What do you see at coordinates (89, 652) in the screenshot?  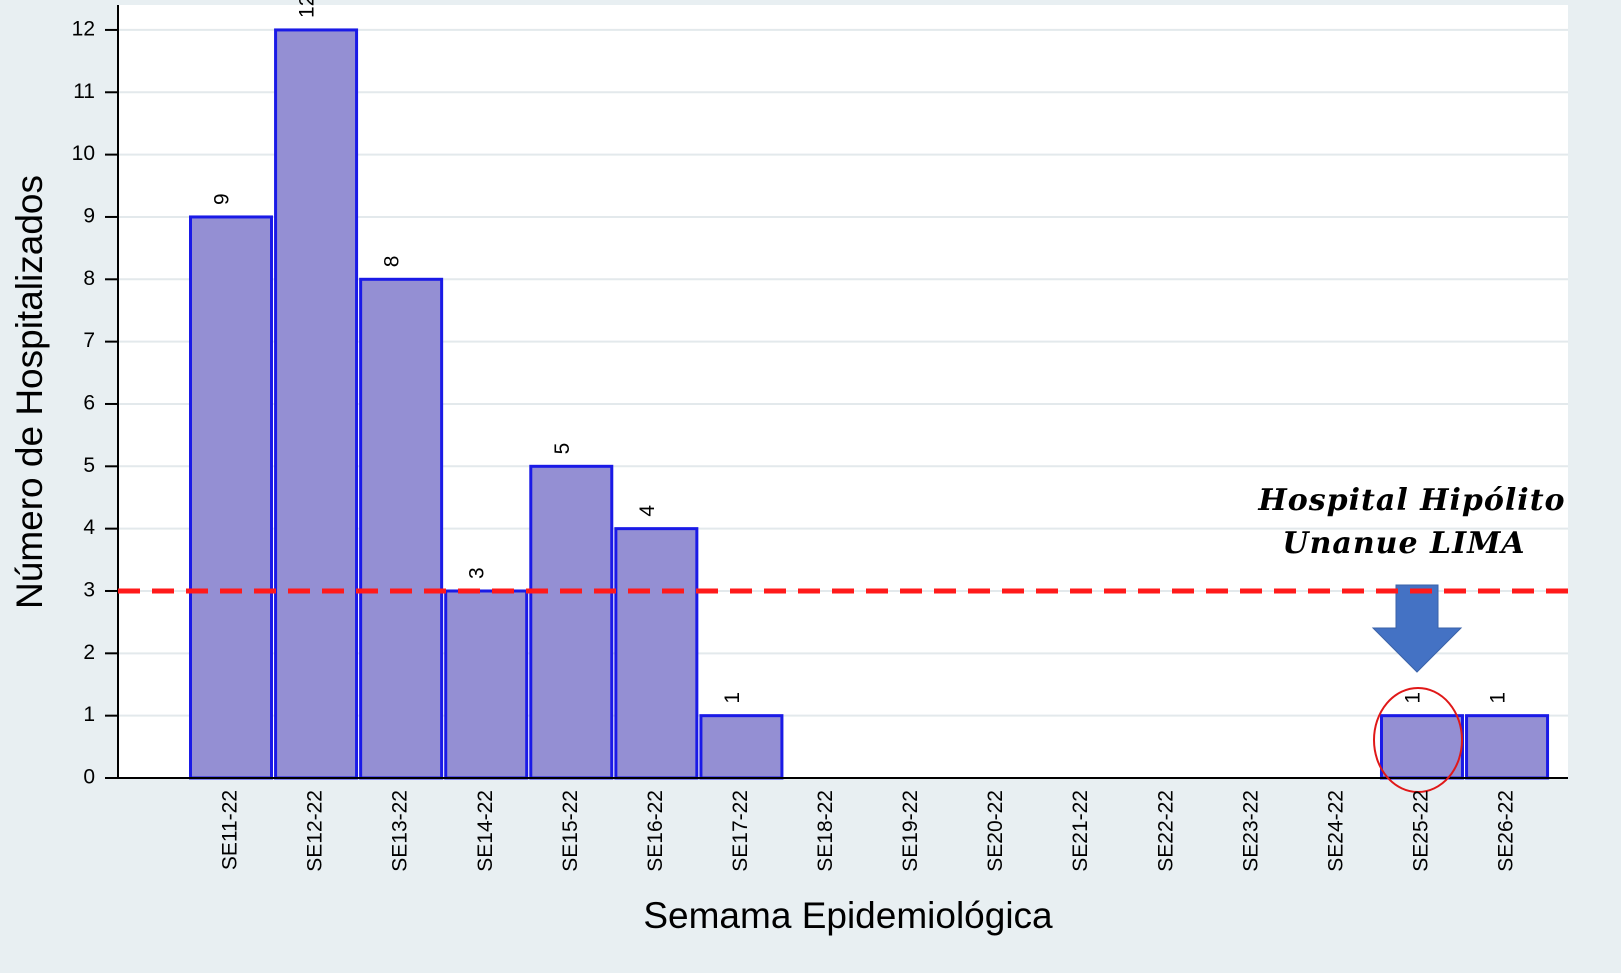 I see `y-tick-label: 2` at bounding box center [89, 652].